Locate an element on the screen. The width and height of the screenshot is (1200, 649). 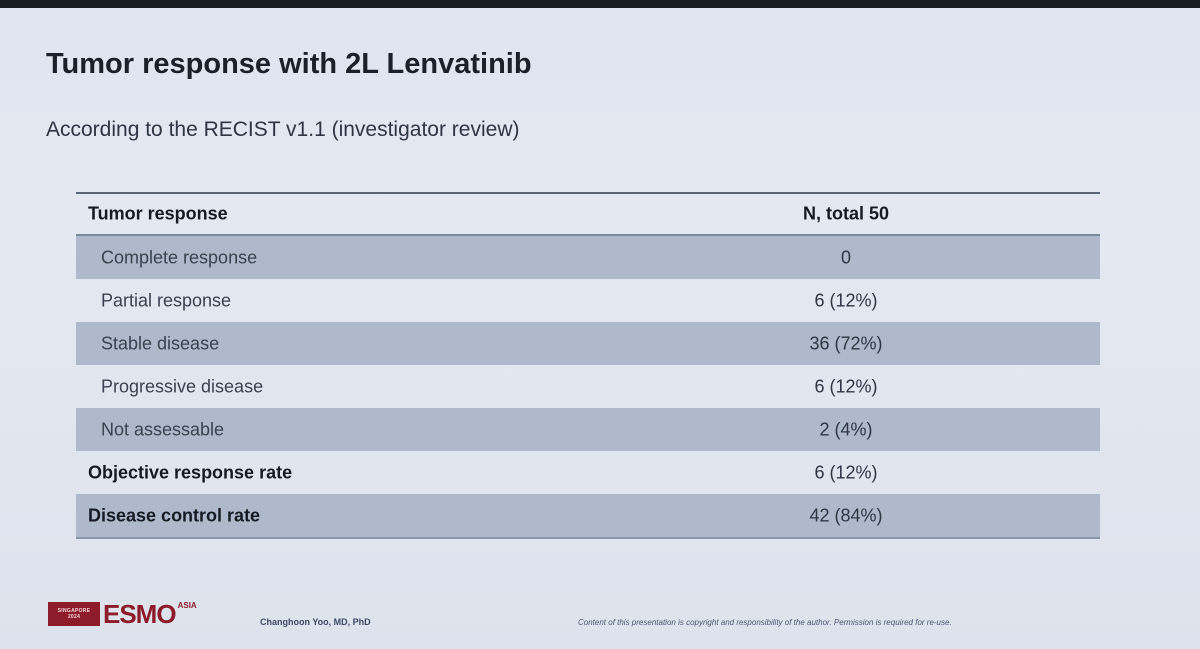
row-value: 42 (84%) is located at coordinates (846, 515).